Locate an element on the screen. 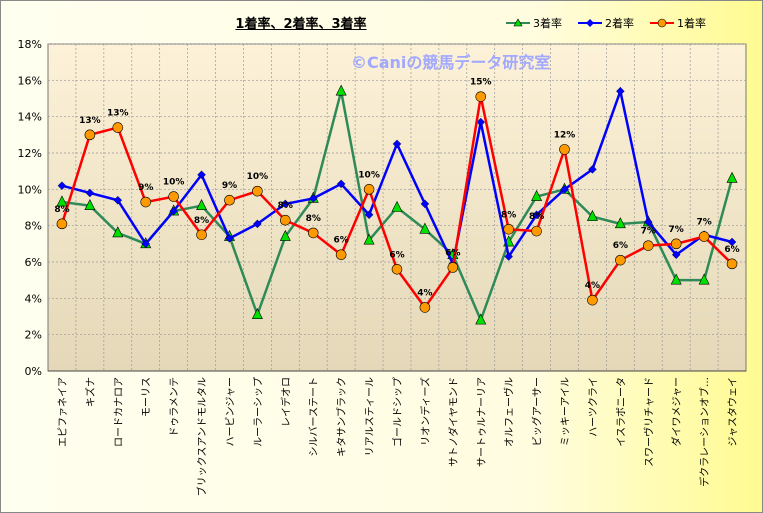  x-tick-label: サトノダイヤモンド is located at coordinates (453, 422).